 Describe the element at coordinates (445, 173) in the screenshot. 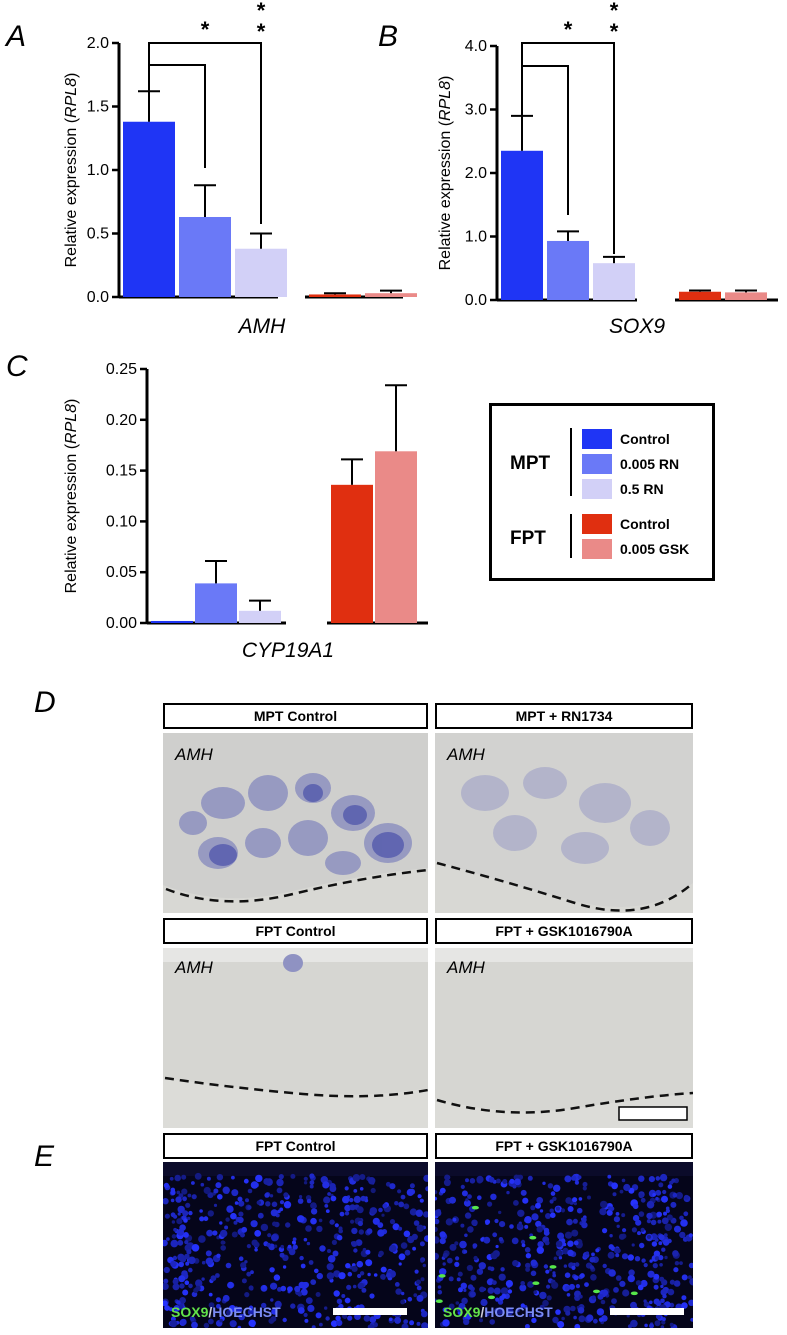

I see `y-axis-label: Relative expression (RPL8)` at that location.